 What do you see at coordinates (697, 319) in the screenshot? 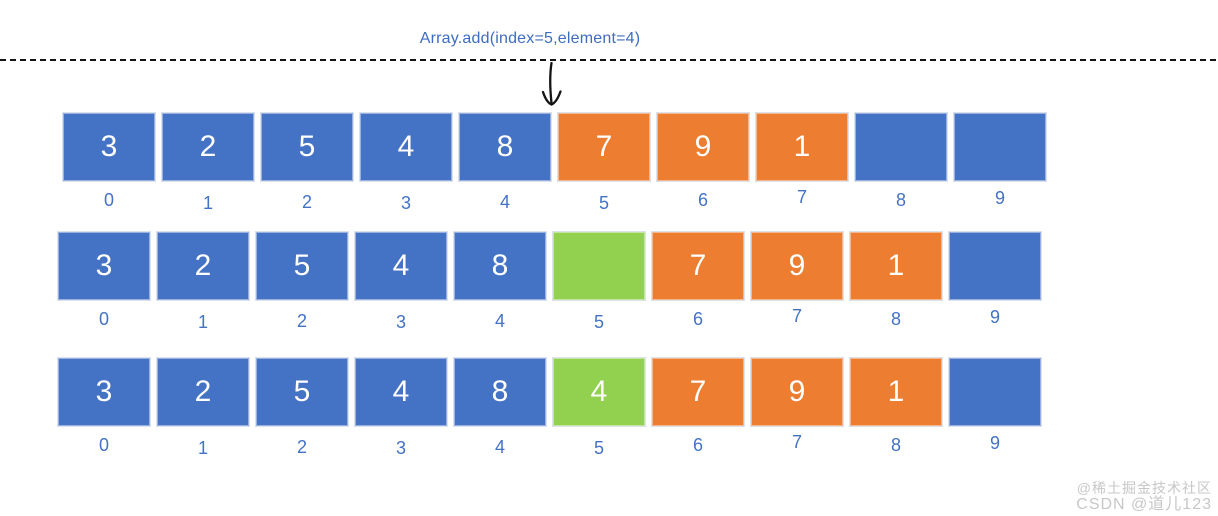
I see `index-label-shift-right-6: 6` at bounding box center [697, 319].